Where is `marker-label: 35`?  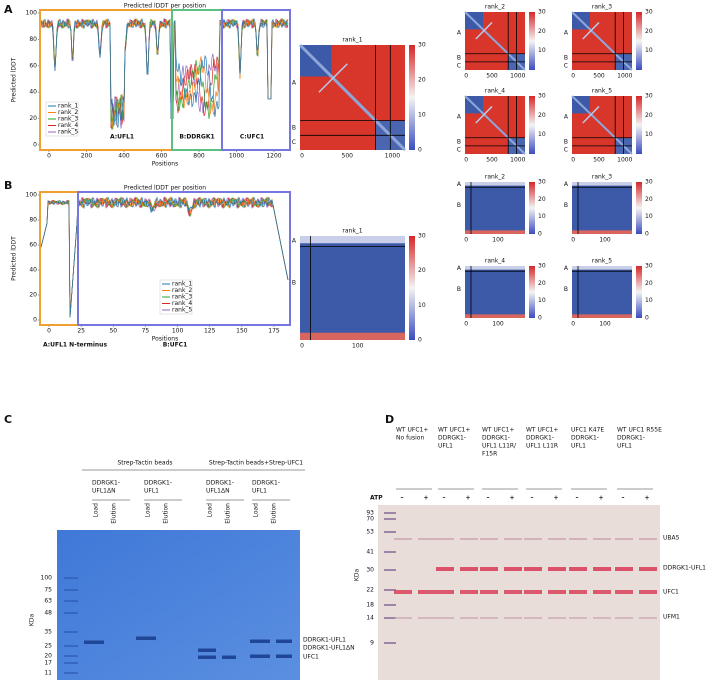 marker-label: 35 is located at coordinates (48, 632).